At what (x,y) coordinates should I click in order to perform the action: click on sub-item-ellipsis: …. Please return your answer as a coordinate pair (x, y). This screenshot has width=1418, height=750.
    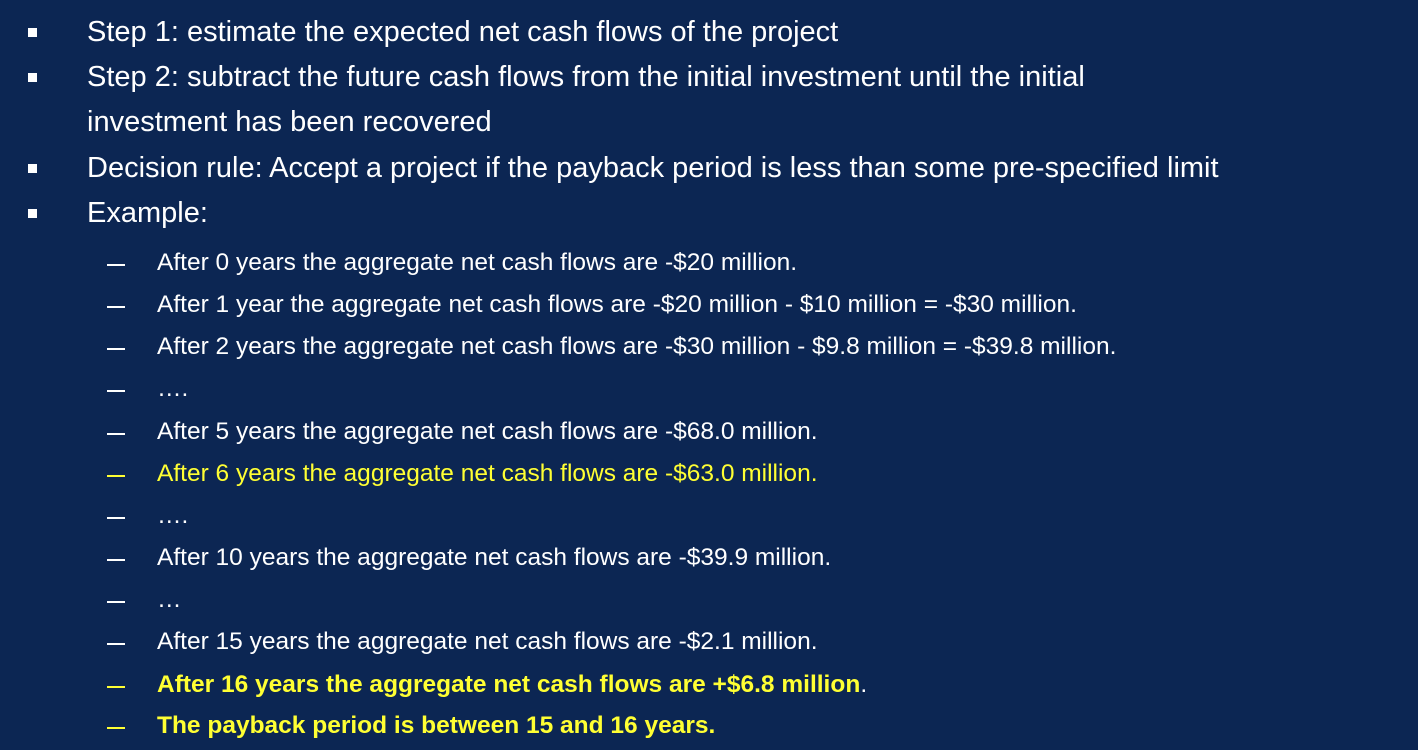
    Looking at the image, I should click on (169, 599).